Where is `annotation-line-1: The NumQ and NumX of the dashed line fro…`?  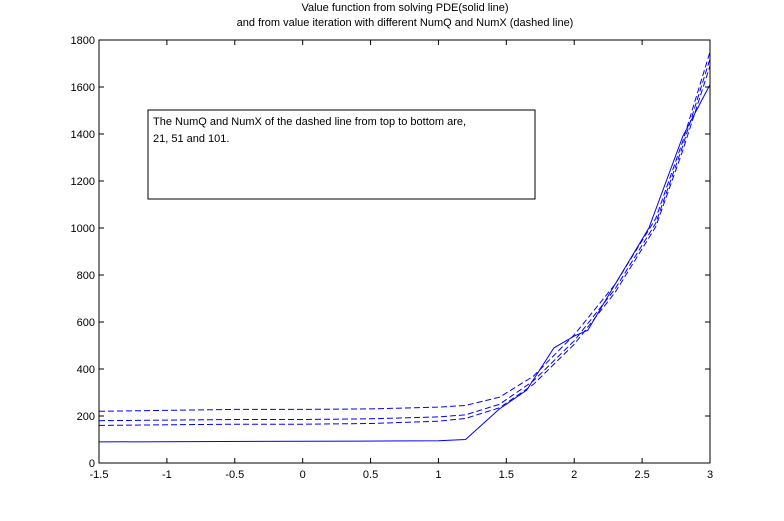
annotation-line-1: The NumQ and NumX of the dashed line fro… is located at coordinates (309, 122).